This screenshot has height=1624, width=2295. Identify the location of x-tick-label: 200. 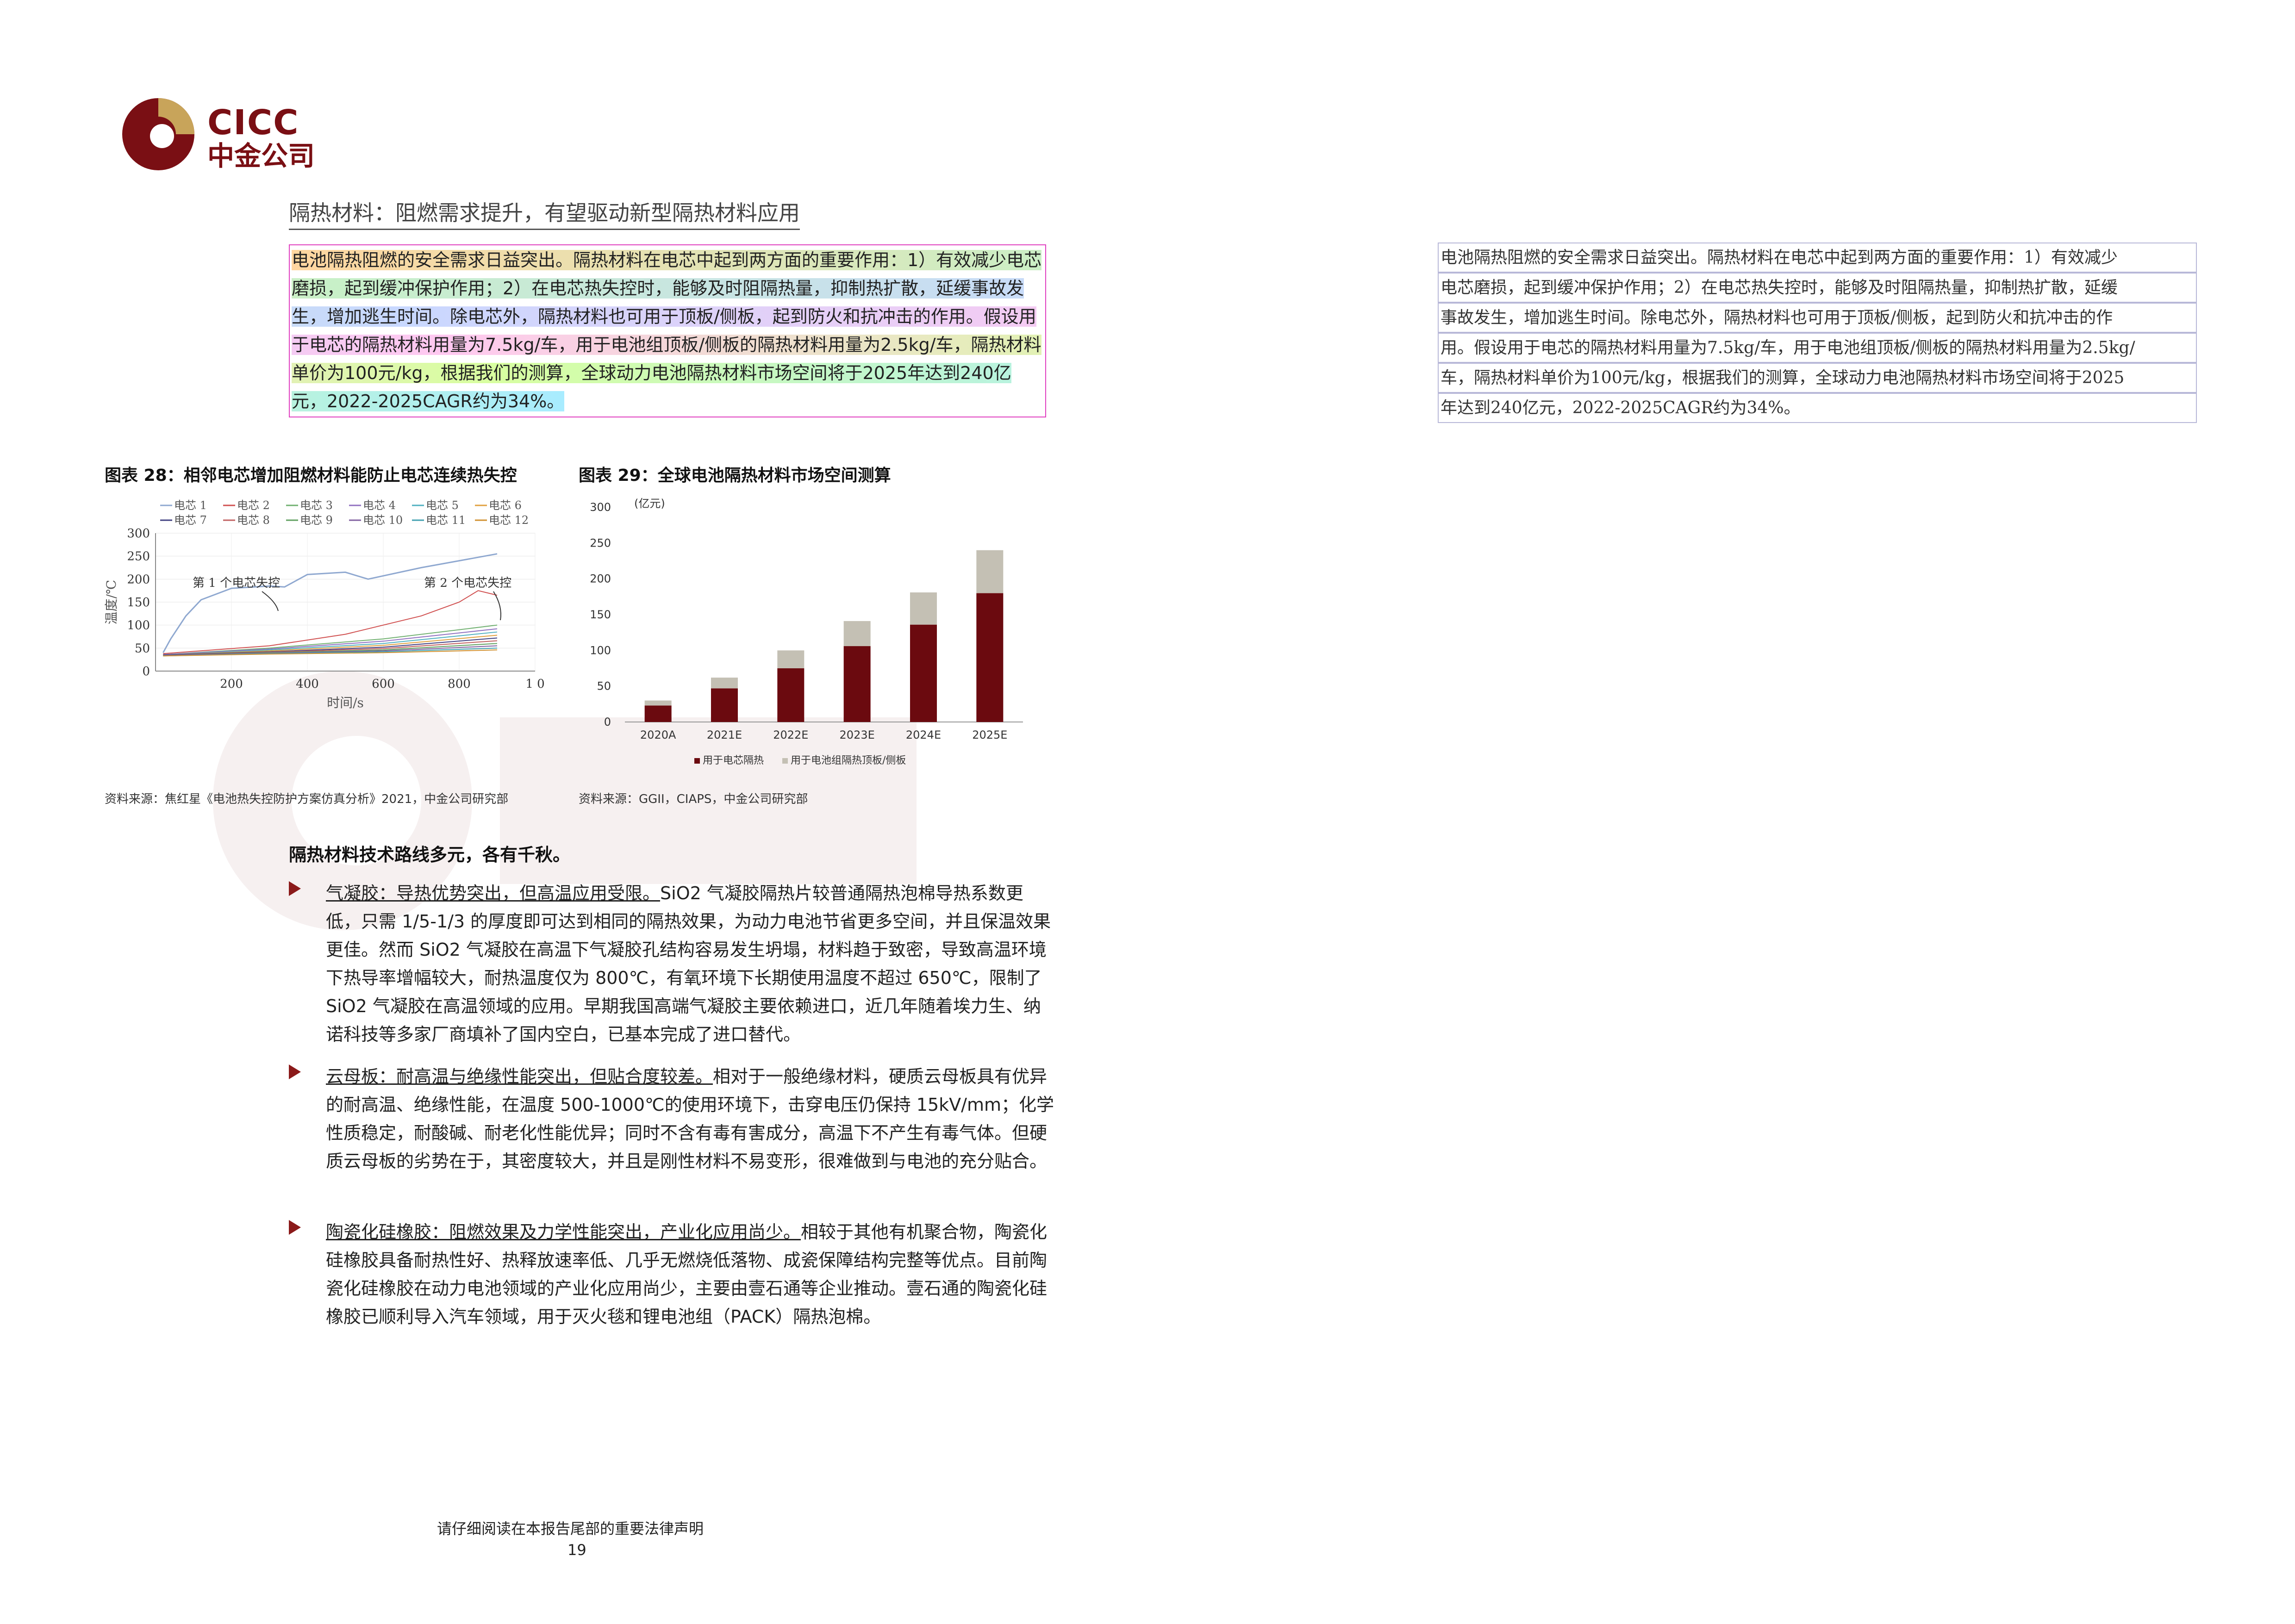
(232, 684).